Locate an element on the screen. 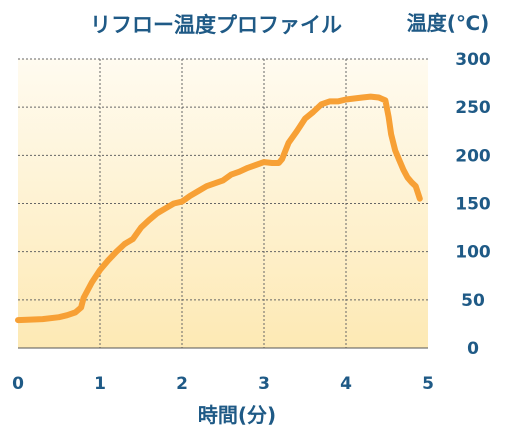 The width and height of the screenshot is (519, 445). x-tick-labels: 0 1 2 3 4 5 is located at coordinates (223, 384).